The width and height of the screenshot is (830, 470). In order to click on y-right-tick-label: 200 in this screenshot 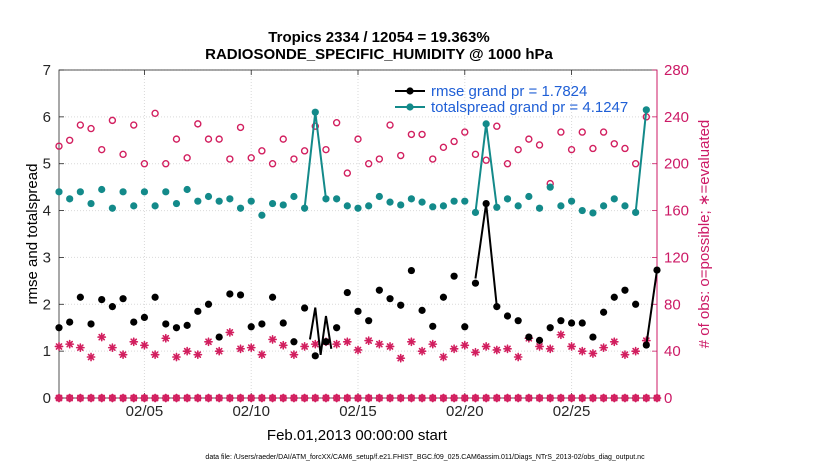, I will do `click(676, 164)`.